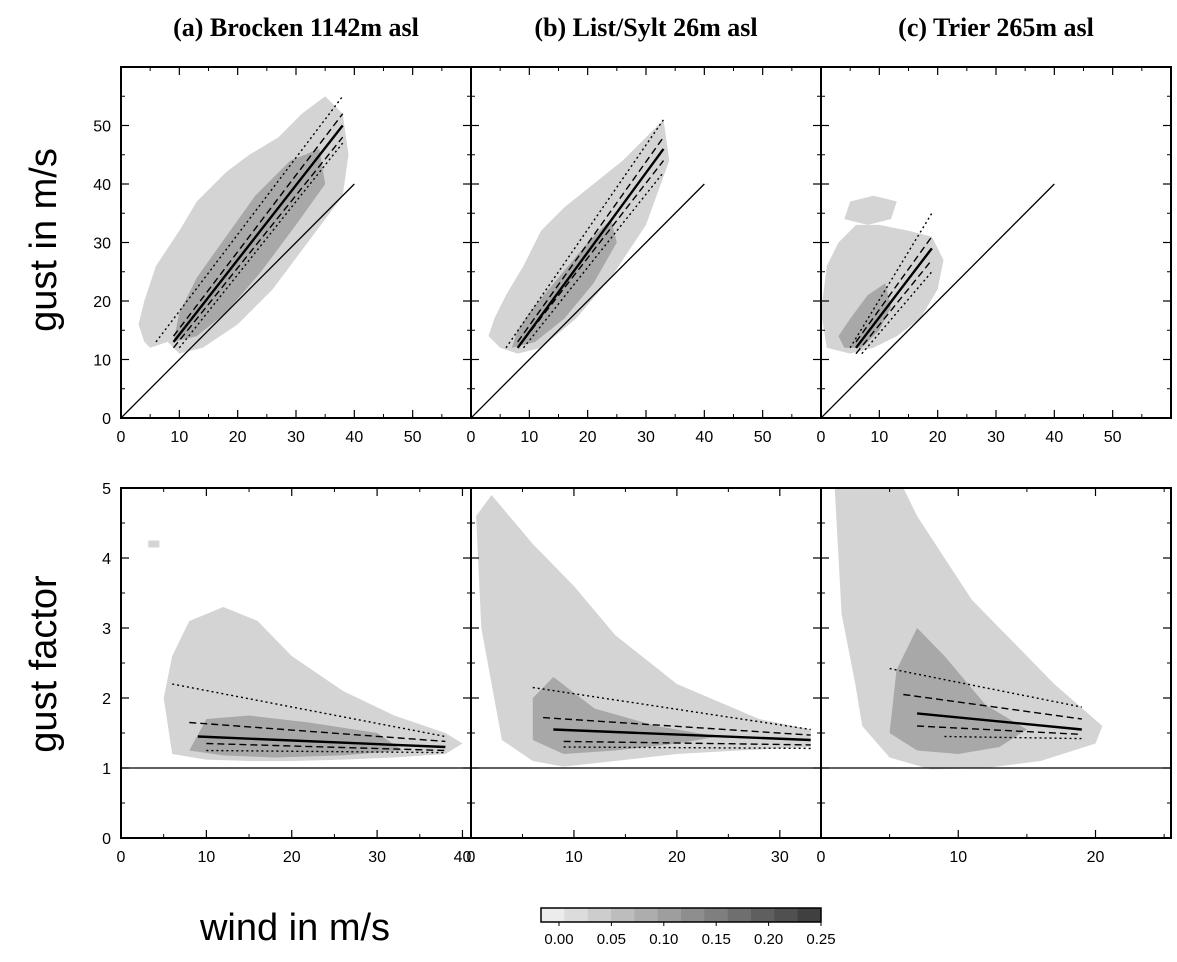  Describe the element at coordinates (102, 127) in the screenshot. I see `y-tick-label: 50` at that location.